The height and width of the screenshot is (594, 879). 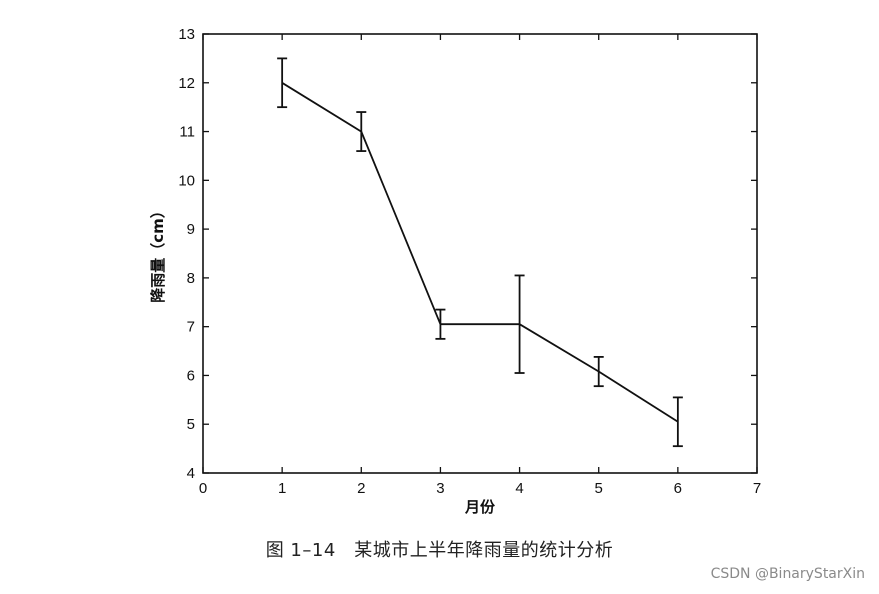 What do you see at coordinates (191, 424) in the screenshot?
I see `y-tick-label: 5` at bounding box center [191, 424].